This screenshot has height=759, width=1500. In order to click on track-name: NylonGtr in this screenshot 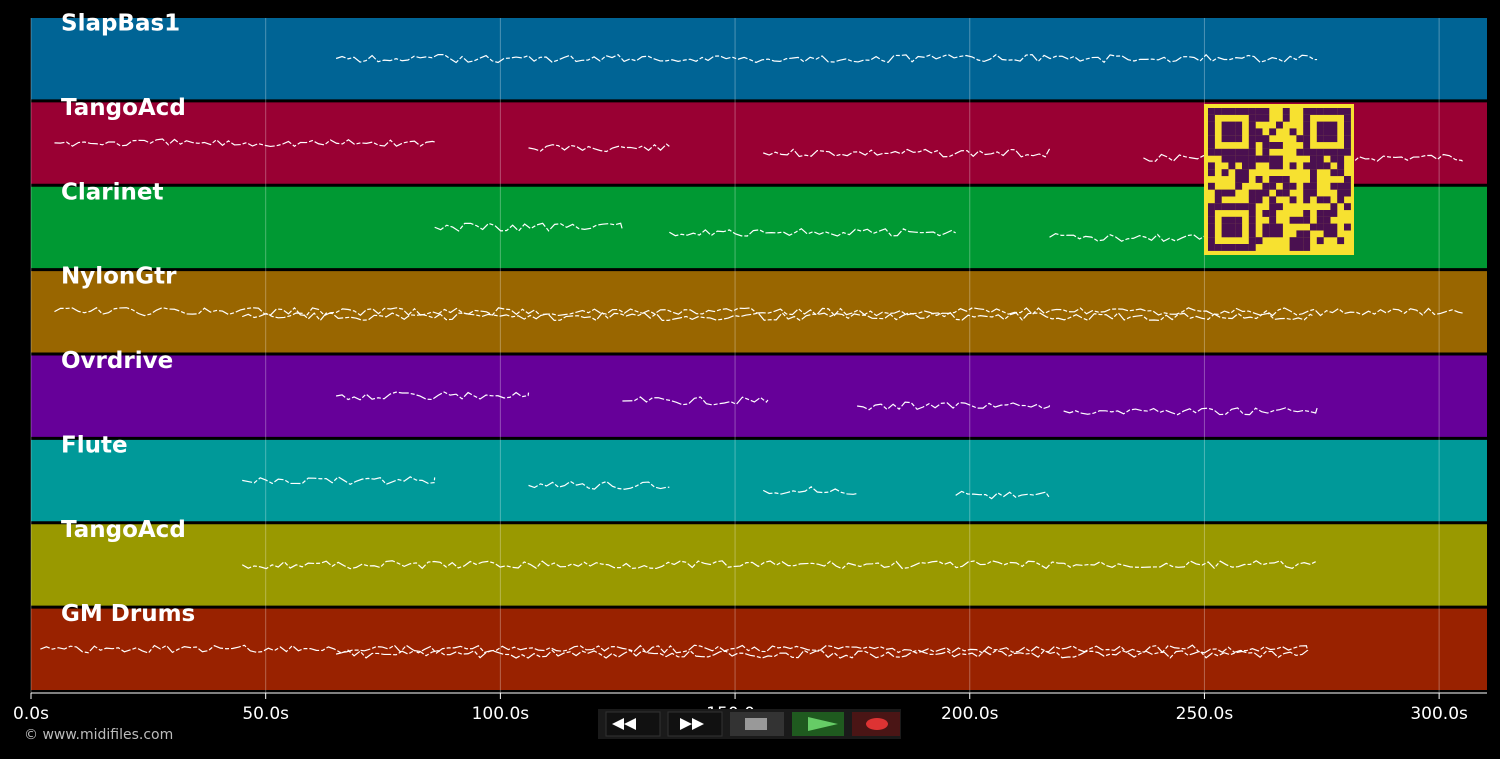, I will do `click(119, 277)`.